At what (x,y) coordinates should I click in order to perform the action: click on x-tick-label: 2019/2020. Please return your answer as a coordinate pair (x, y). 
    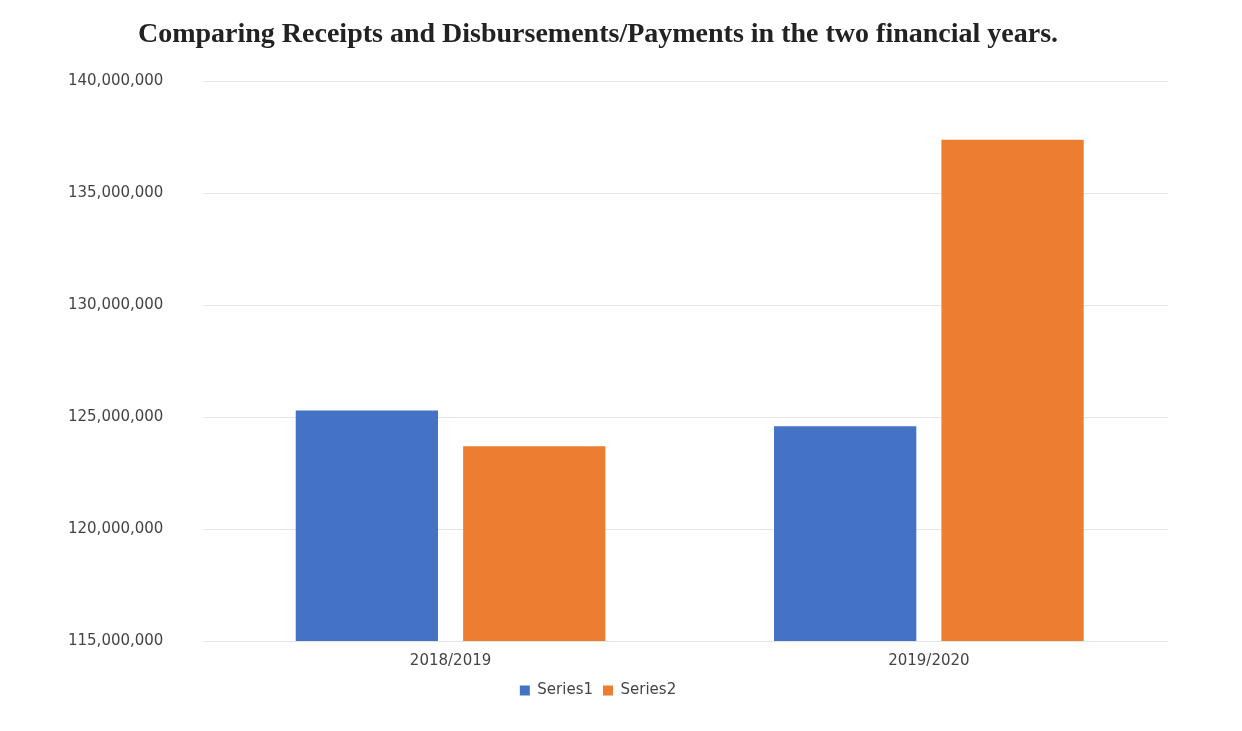
    Looking at the image, I should click on (929, 659).